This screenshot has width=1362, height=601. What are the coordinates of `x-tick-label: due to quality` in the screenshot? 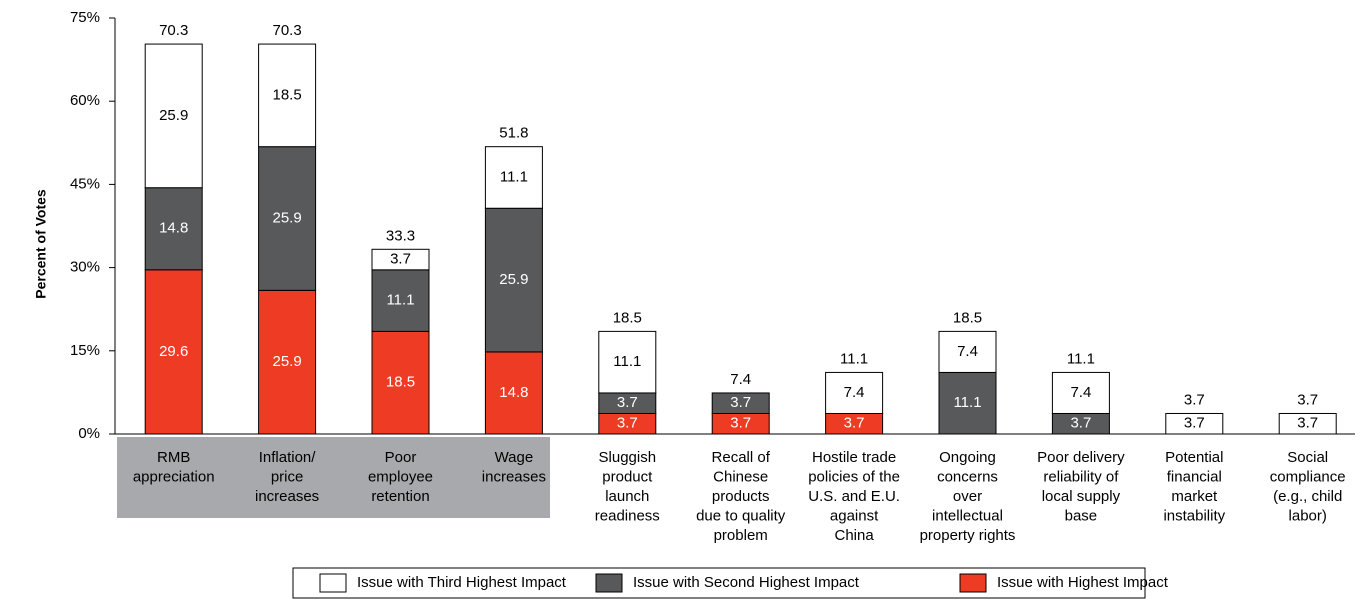 It's located at (741, 515).